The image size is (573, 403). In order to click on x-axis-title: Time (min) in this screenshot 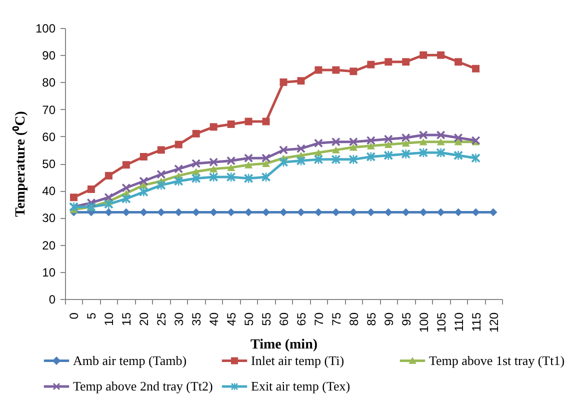, I will do `click(284, 345)`.